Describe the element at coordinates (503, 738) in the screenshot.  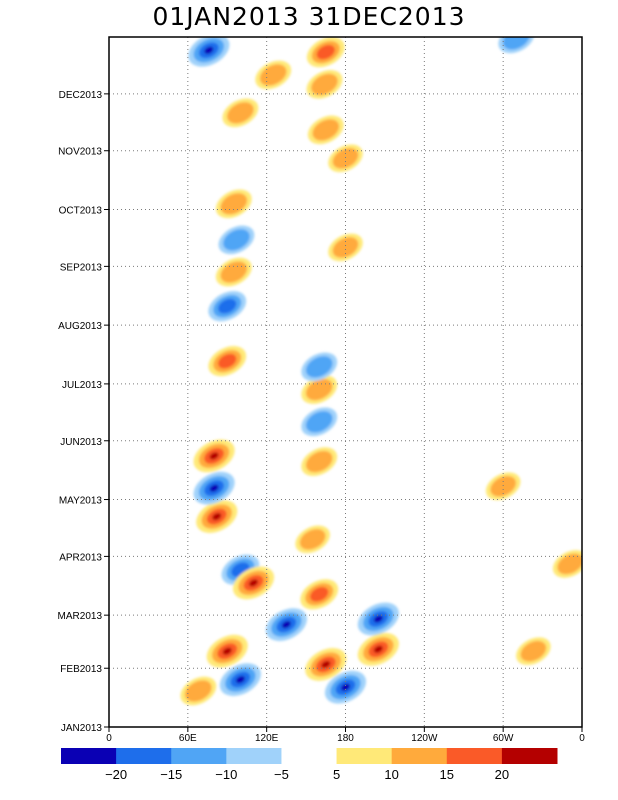
I see `x-tick-label: 60W` at that location.